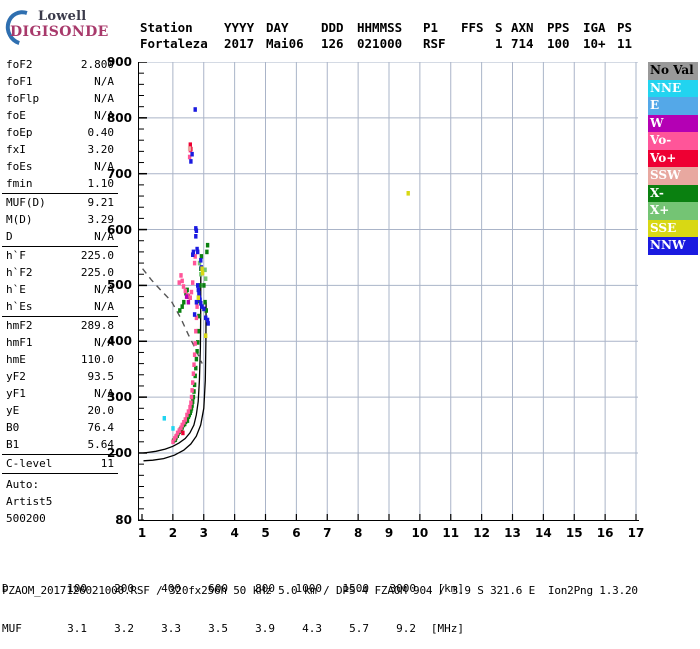 This screenshot has width=700, height=649. I want to click on param-row: B1 5.64, so click(60, 444).